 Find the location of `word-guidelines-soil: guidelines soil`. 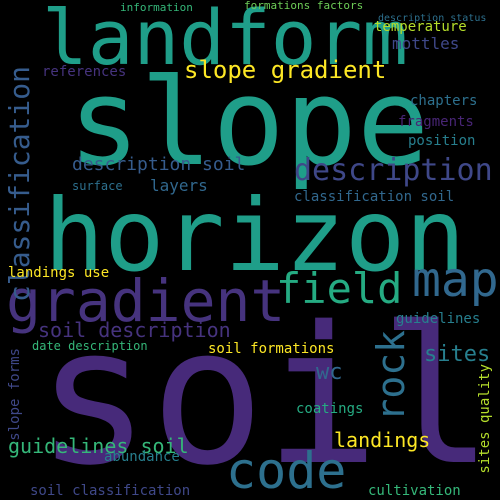

word-guidelines-soil: guidelines soil is located at coordinates (98, 446).